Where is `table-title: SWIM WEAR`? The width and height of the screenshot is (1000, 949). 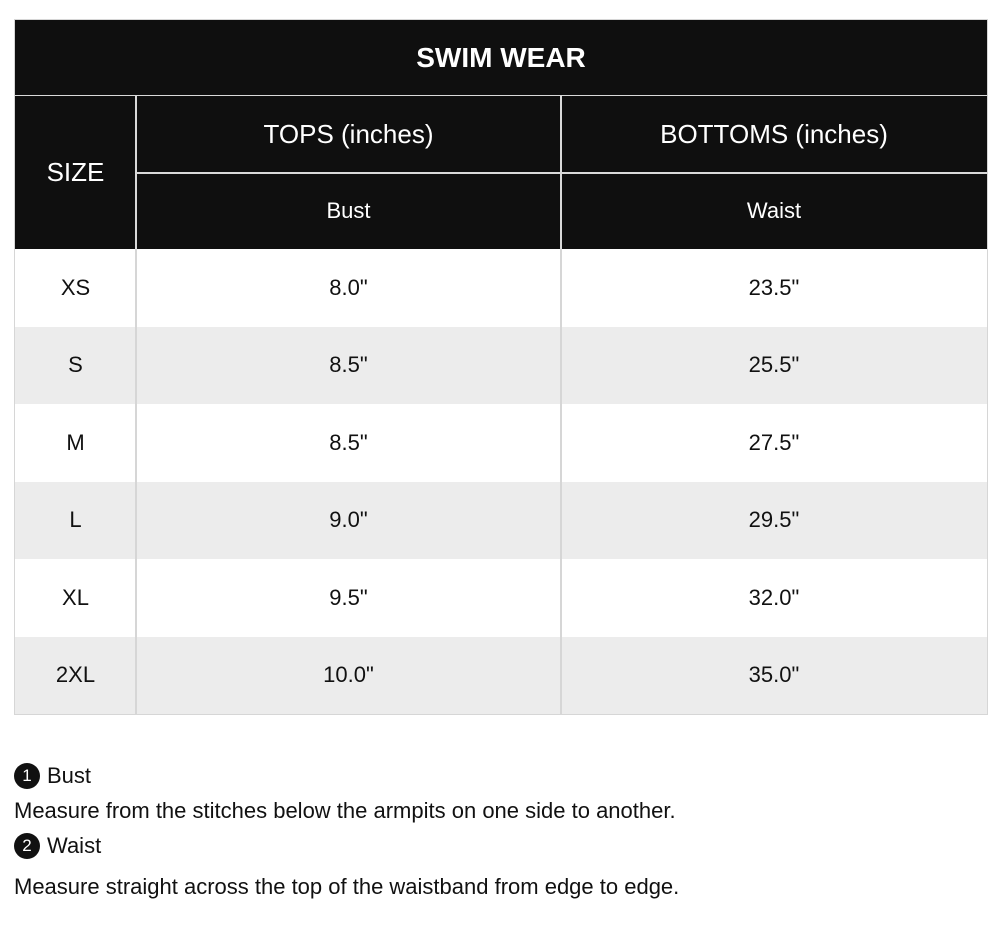
table-title: SWIM WEAR is located at coordinates (501, 58).